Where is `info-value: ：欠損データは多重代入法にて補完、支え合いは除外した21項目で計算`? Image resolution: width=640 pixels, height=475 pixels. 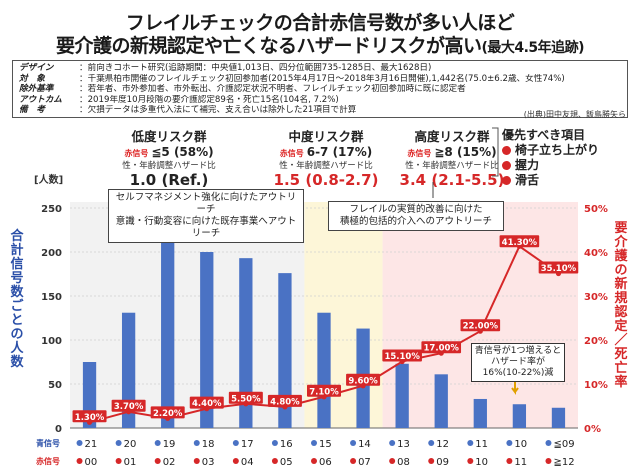
info-value: ：欠損データは多重代入法にて補完、支え合いは除外した21項目で計算 is located at coordinates (218, 110).